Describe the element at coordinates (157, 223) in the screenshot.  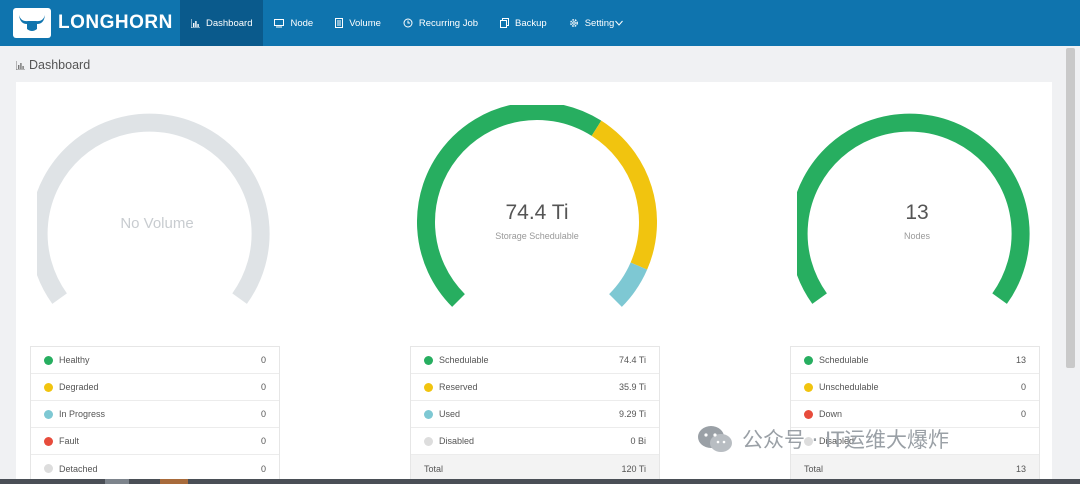
I see `no-volume-text: No Volume` at that location.